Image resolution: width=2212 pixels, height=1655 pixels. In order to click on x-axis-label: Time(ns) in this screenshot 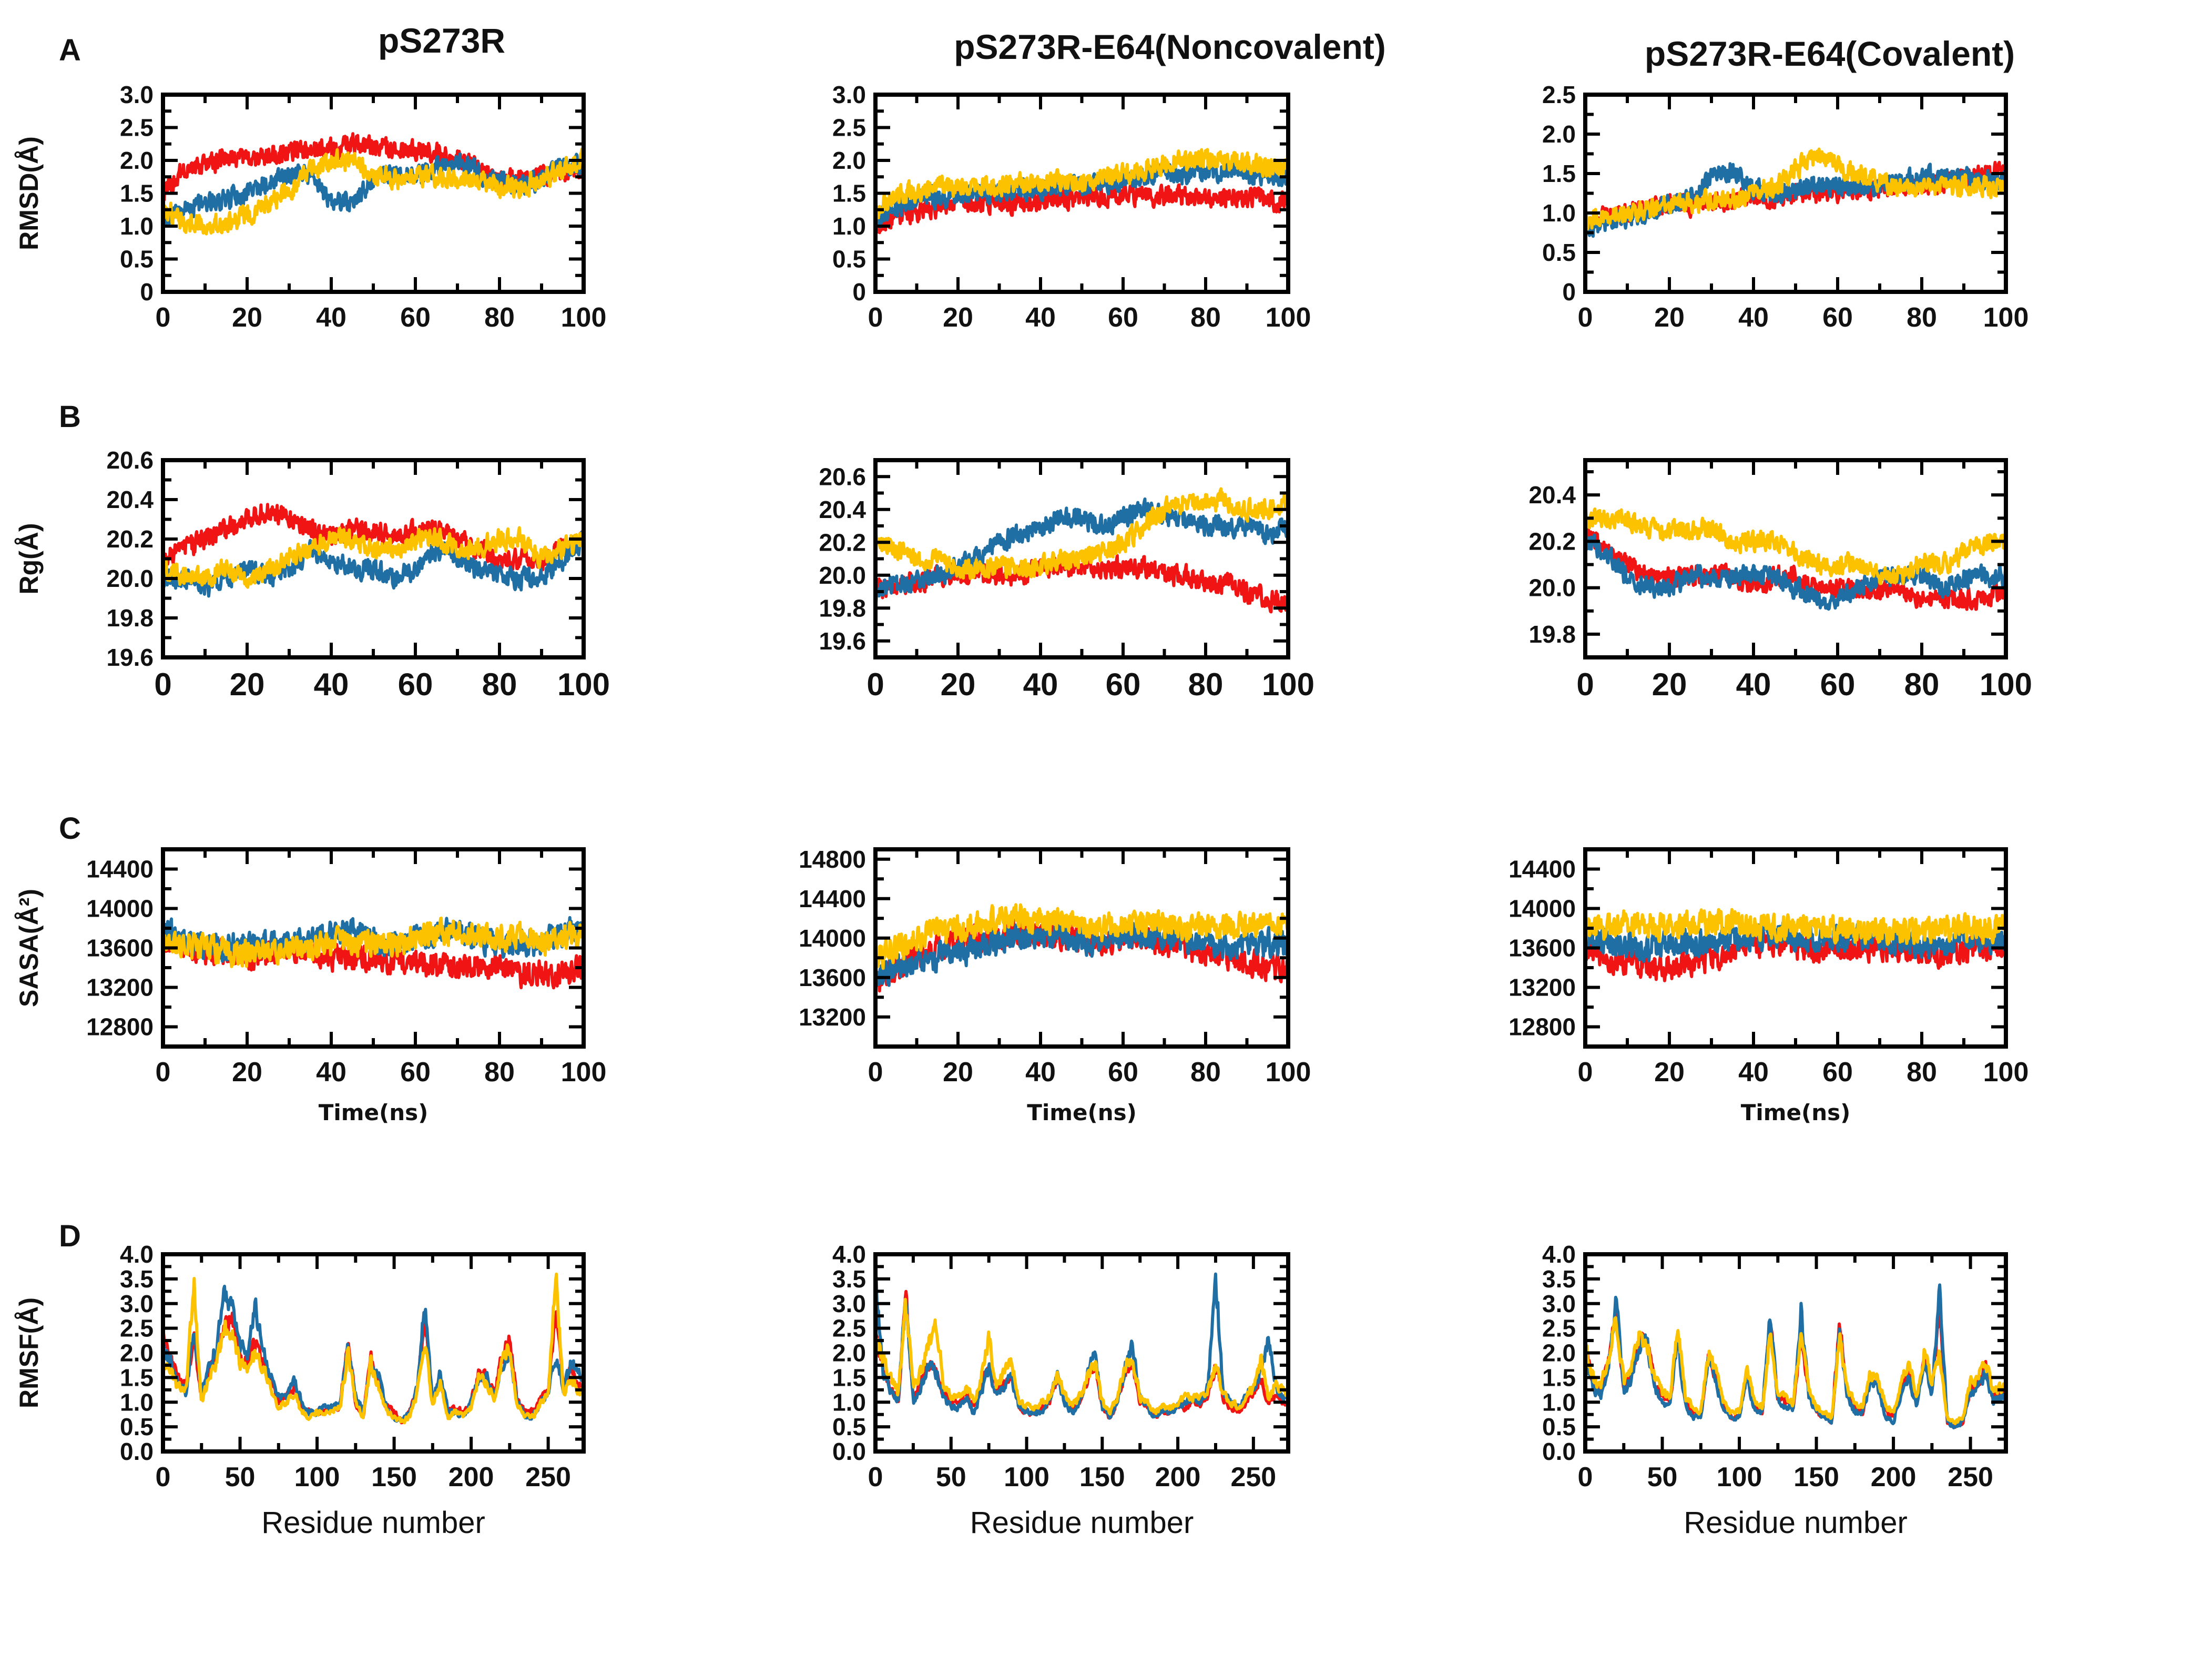, I will do `click(1796, 1112)`.